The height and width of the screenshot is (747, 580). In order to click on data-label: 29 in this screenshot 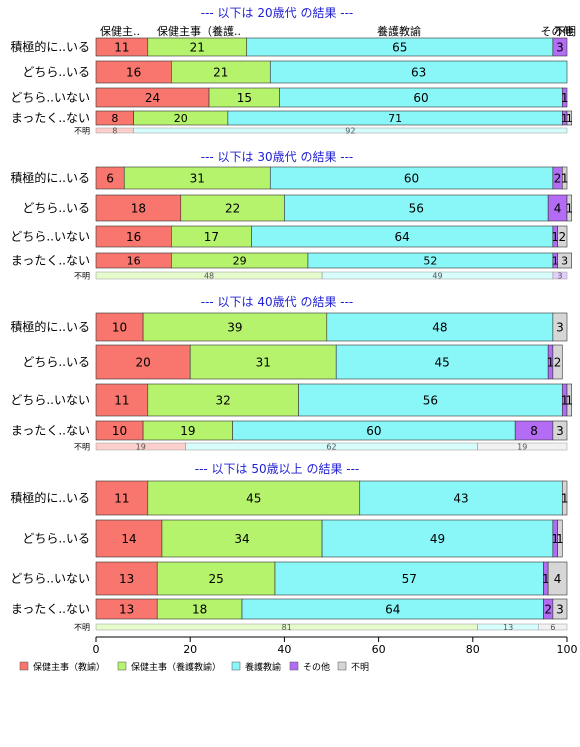, I will do `click(240, 261)`.